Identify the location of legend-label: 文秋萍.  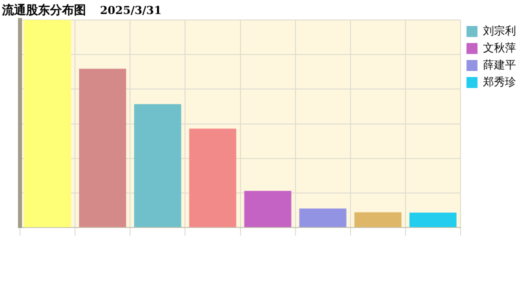
(499, 47).